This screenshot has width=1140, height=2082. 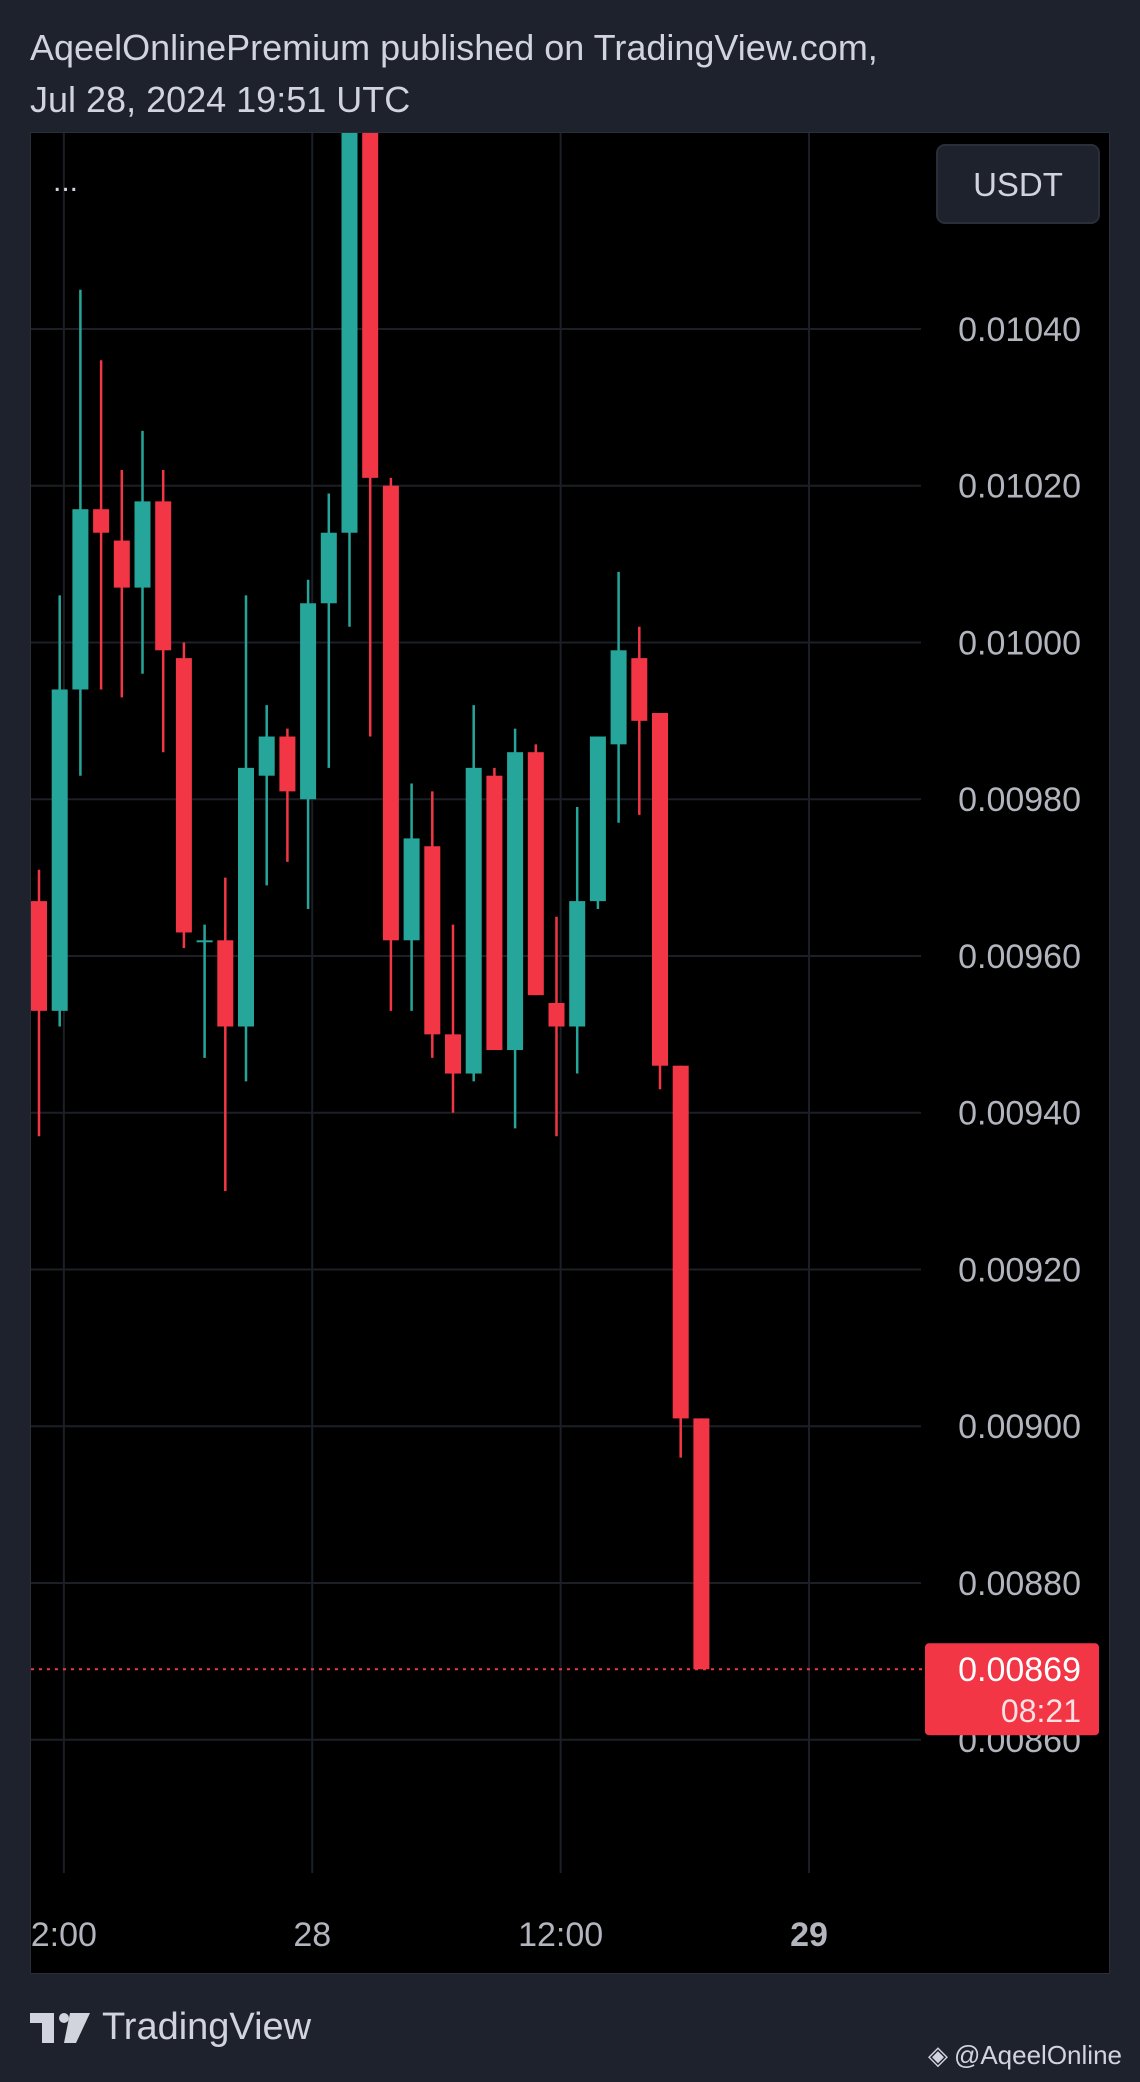 I want to click on x-tick-label: 28, so click(x=312, y=1935).